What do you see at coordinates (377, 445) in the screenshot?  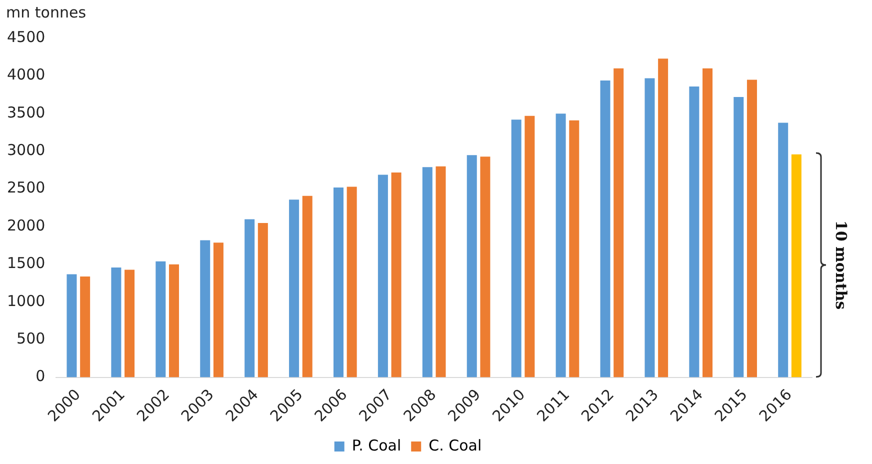 I see `legend-label: P. Coal` at bounding box center [377, 445].